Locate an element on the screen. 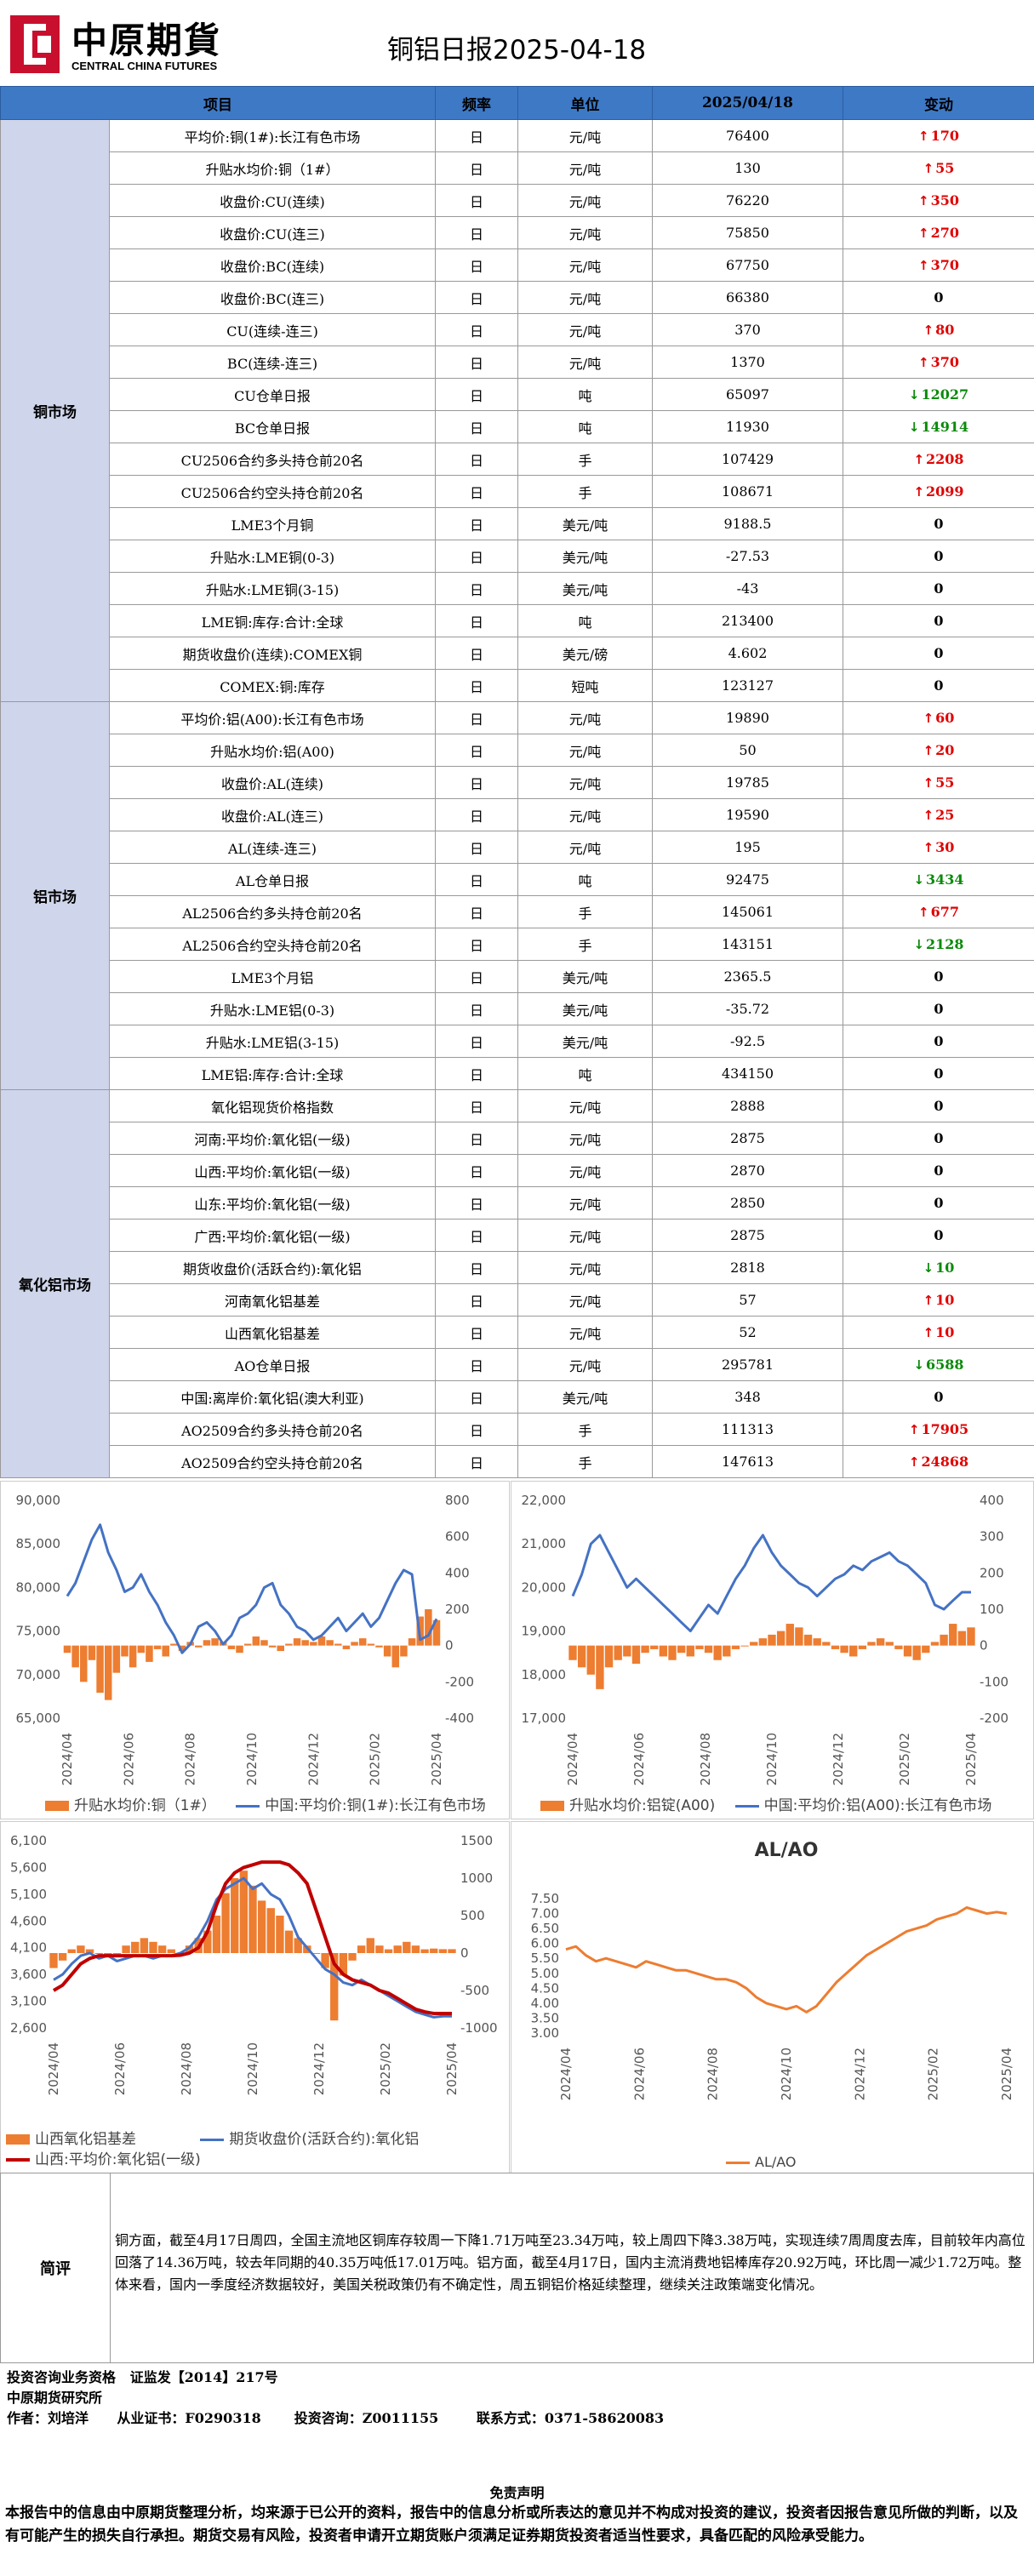 Image resolution: width=1034 pixels, height=2576 pixels. series-line is located at coordinates (252, 1947).